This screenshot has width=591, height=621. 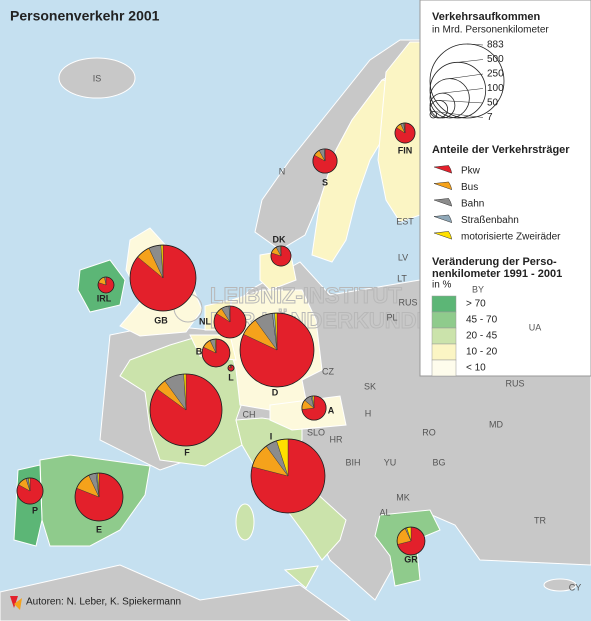 What do you see at coordinates (271, 436) in the screenshot?
I see `country-label: I` at bounding box center [271, 436].